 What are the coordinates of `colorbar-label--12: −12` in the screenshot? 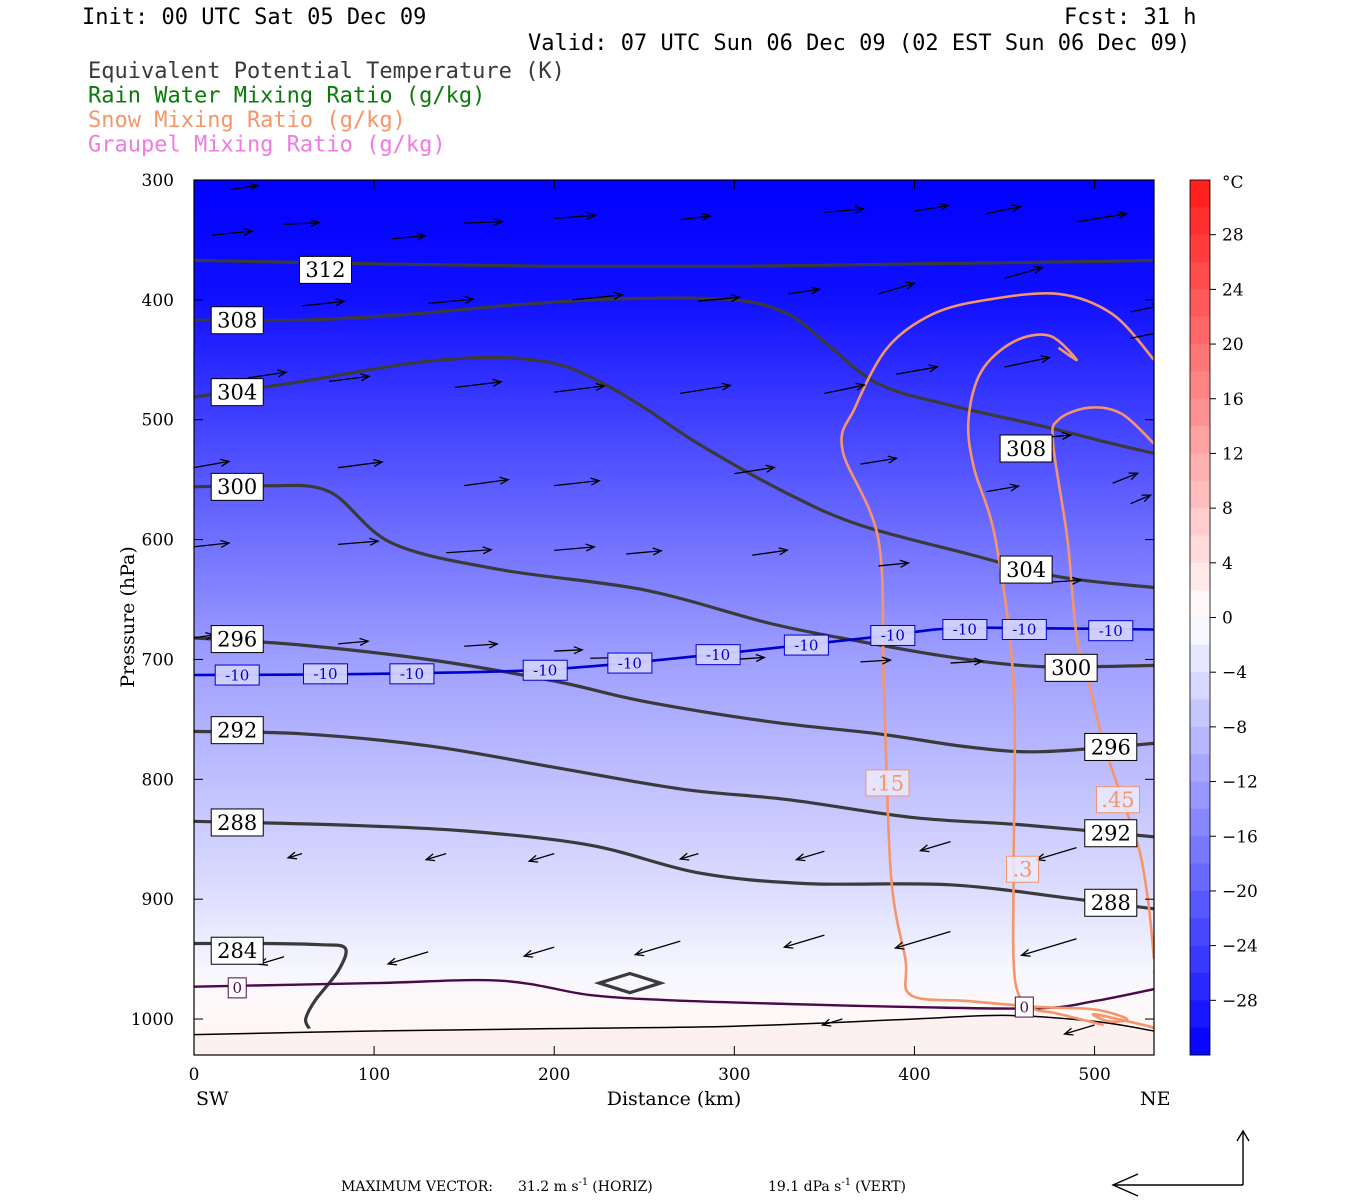 It's located at (1240, 783).